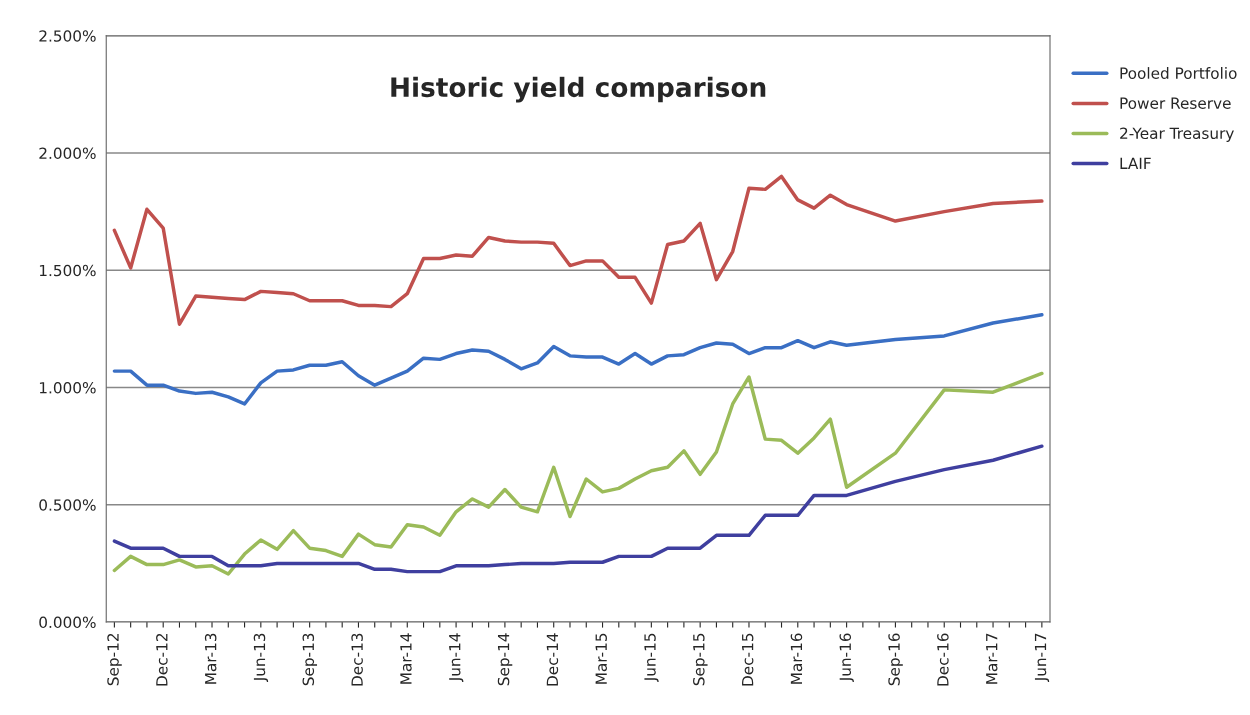 The image size is (1250, 715). Describe the element at coordinates (67, 36) in the screenshot. I see `y-tick-label: 2.500%` at that location.